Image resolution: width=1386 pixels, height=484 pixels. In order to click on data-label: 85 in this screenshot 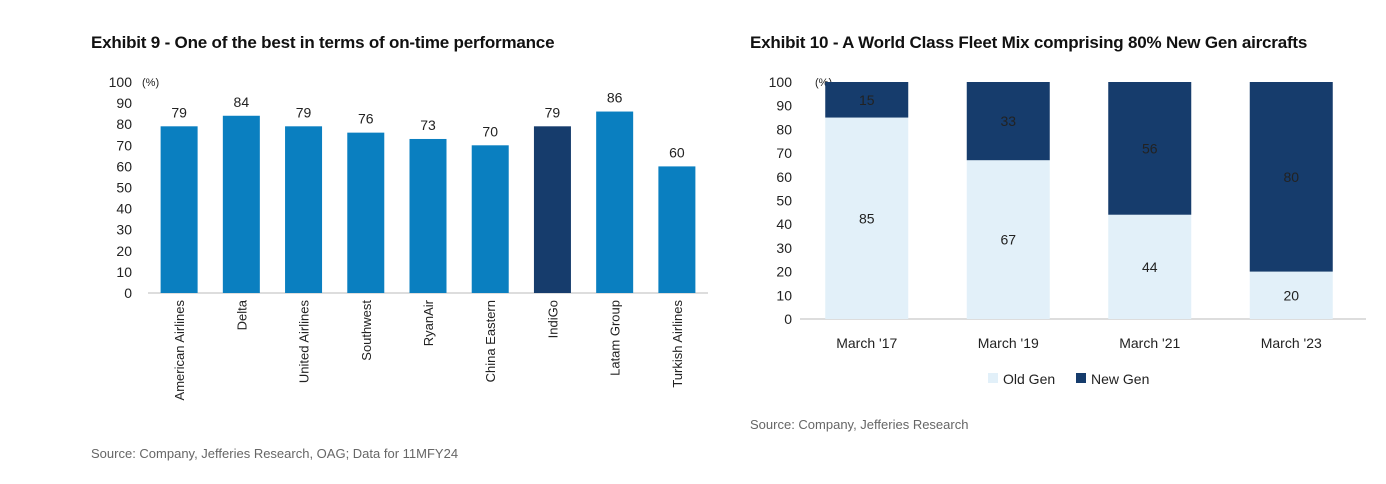, I will do `click(867, 218)`.